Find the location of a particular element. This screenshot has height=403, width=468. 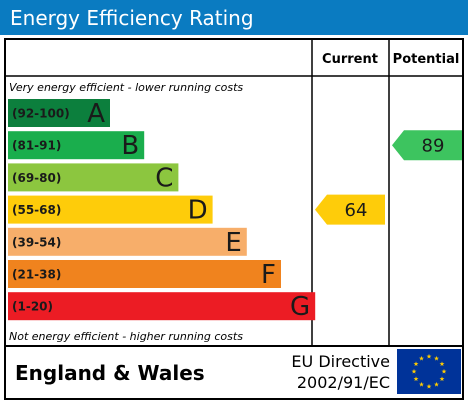

band-letter-c: C is located at coordinates (164, 178).